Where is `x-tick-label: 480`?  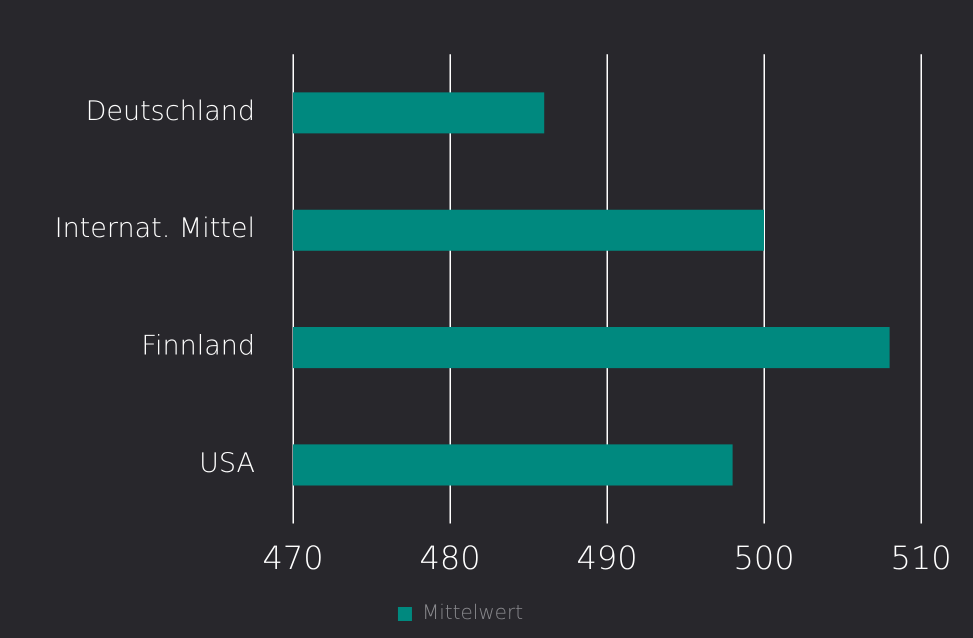
x-tick-label: 480 is located at coordinates (450, 558).